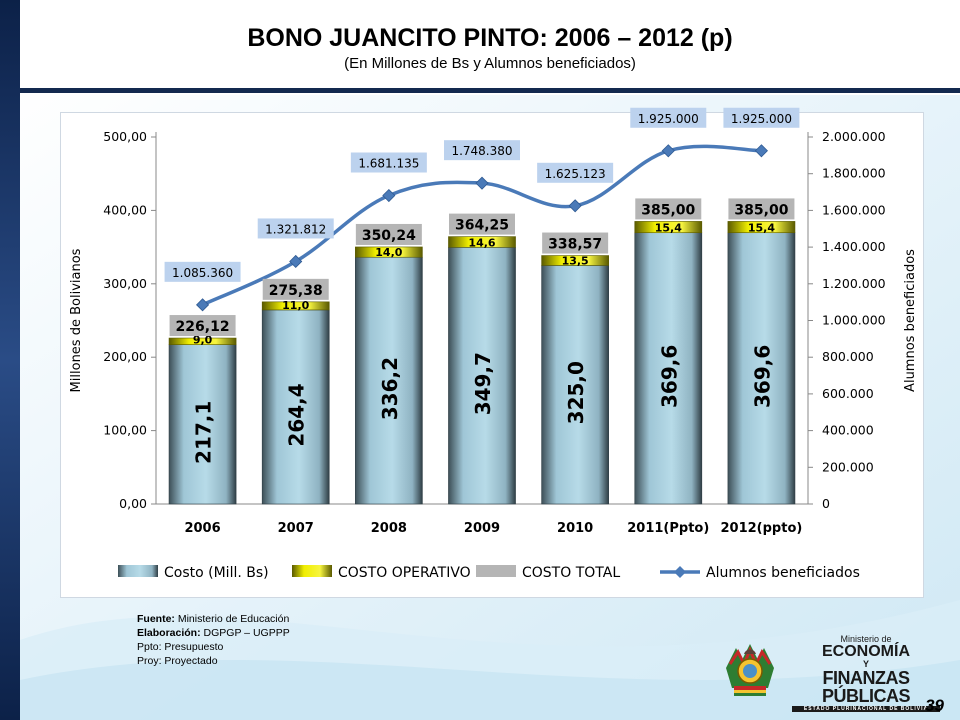 This screenshot has width=960, height=720. Describe the element at coordinates (680, 572) in the screenshot. I see `legend-swatch-marker` at that location.